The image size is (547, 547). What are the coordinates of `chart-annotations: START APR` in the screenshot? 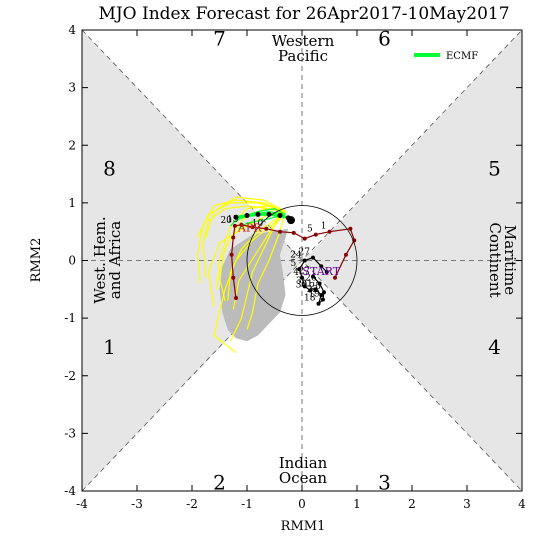 It's located at (289, 250).